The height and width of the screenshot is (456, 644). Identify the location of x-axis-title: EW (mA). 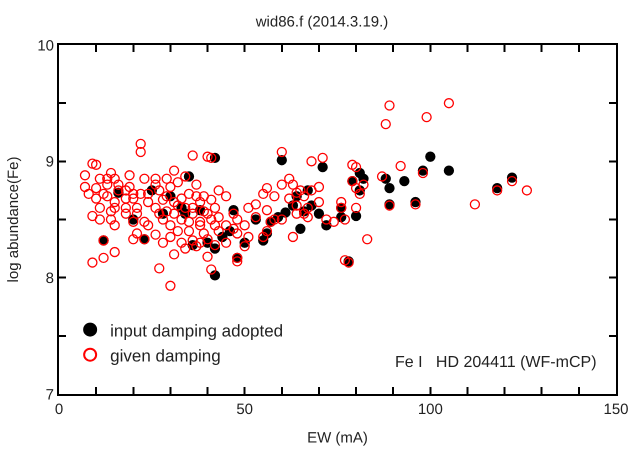
(337, 438).